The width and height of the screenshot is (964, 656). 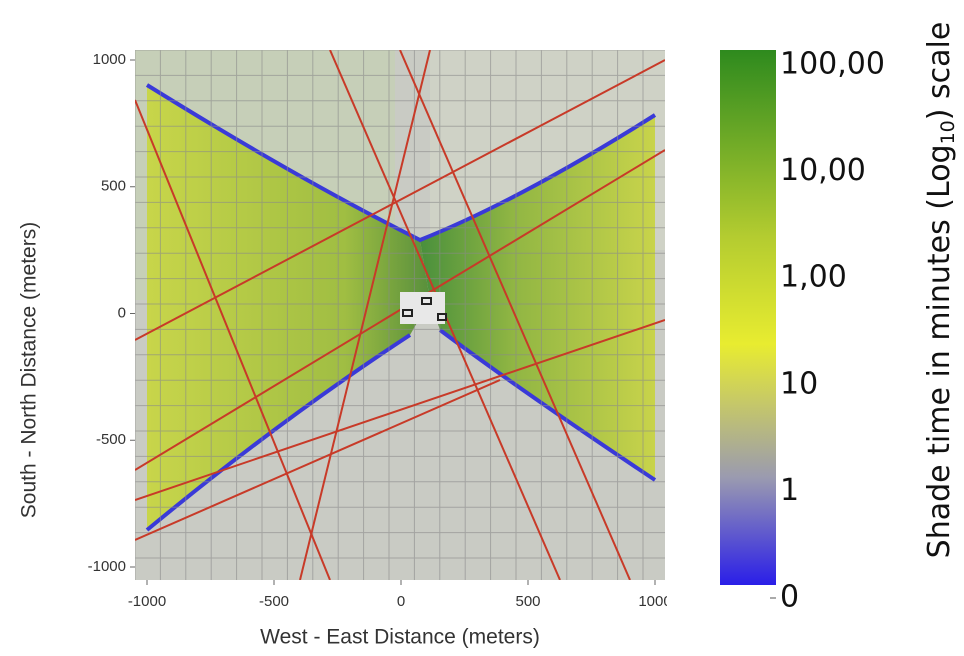 I want to click on colorbar, so click(x=748, y=317).